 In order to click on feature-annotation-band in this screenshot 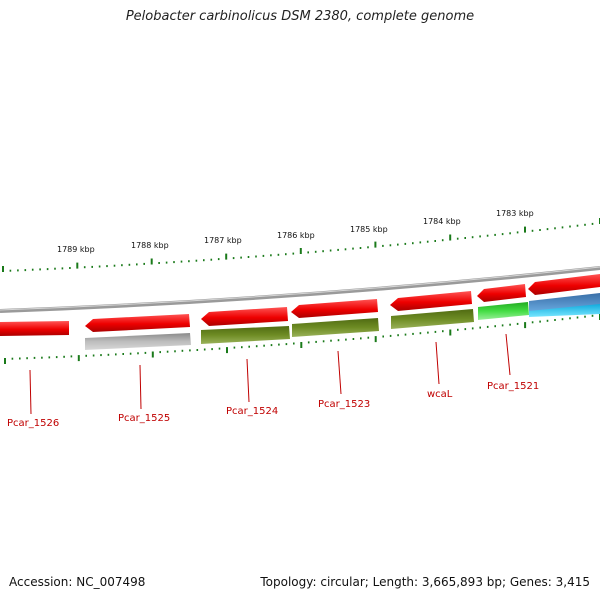, I will do `click(342, 321)`.